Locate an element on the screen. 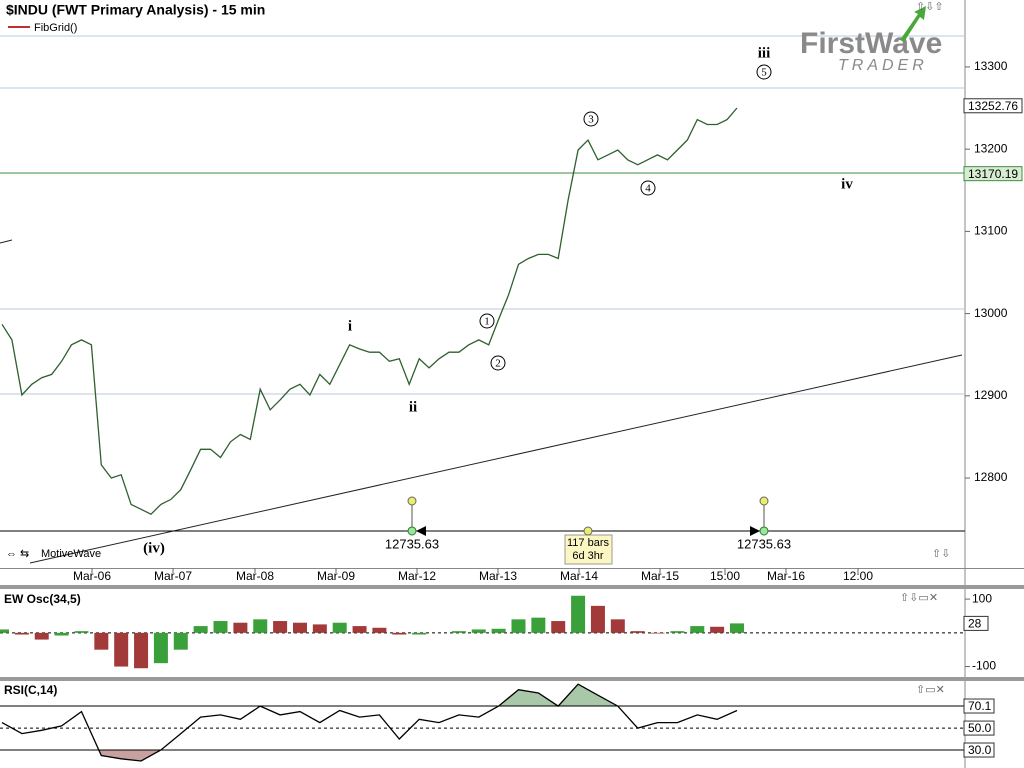 The height and width of the screenshot is (768, 1024). y-tick-label: 13200 is located at coordinates (991, 148).